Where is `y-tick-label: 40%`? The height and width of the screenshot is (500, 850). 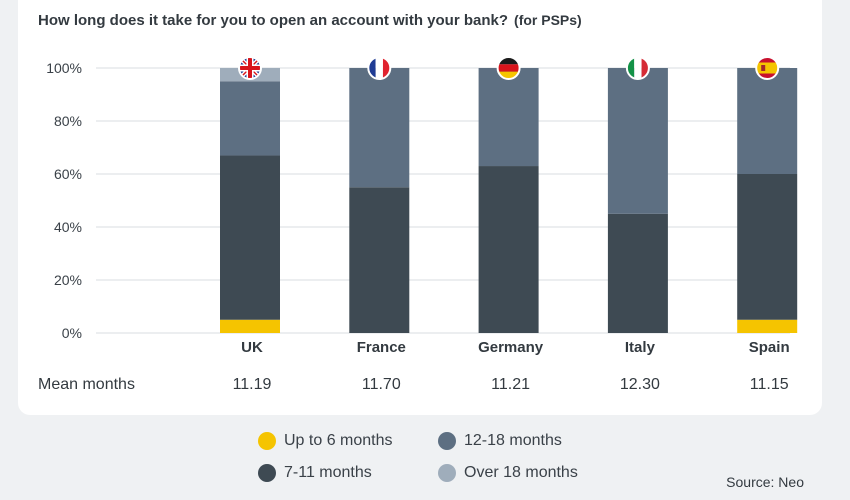 y-tick-label: 40% is located at coordinates (68, 227).